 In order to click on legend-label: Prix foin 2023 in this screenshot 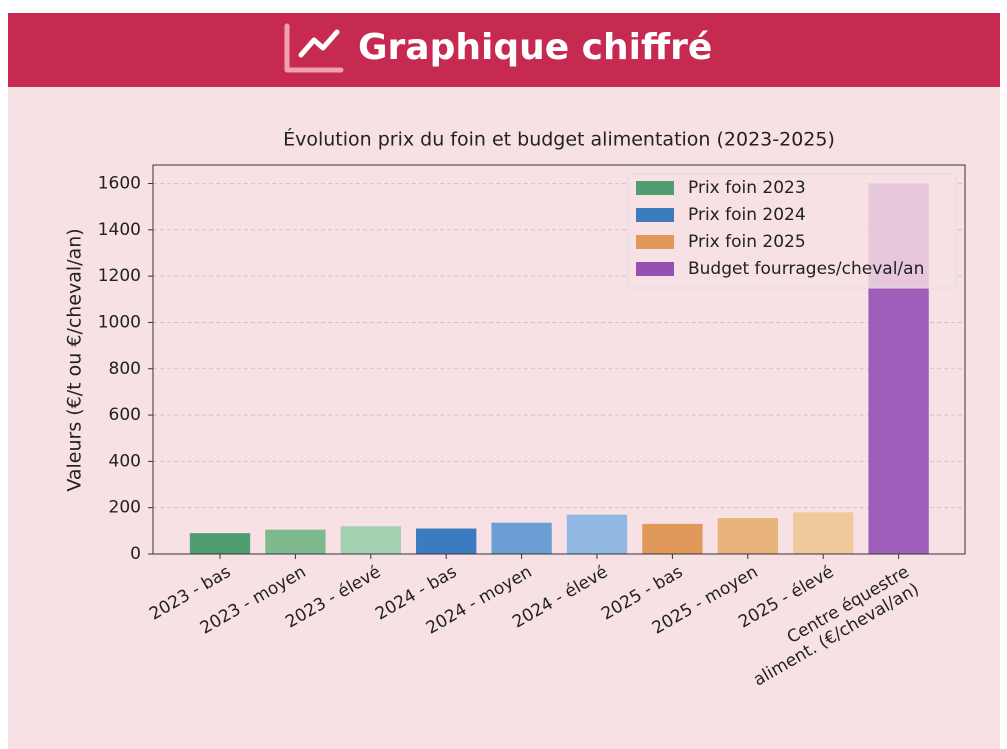, I will do `click(747, 188)`.